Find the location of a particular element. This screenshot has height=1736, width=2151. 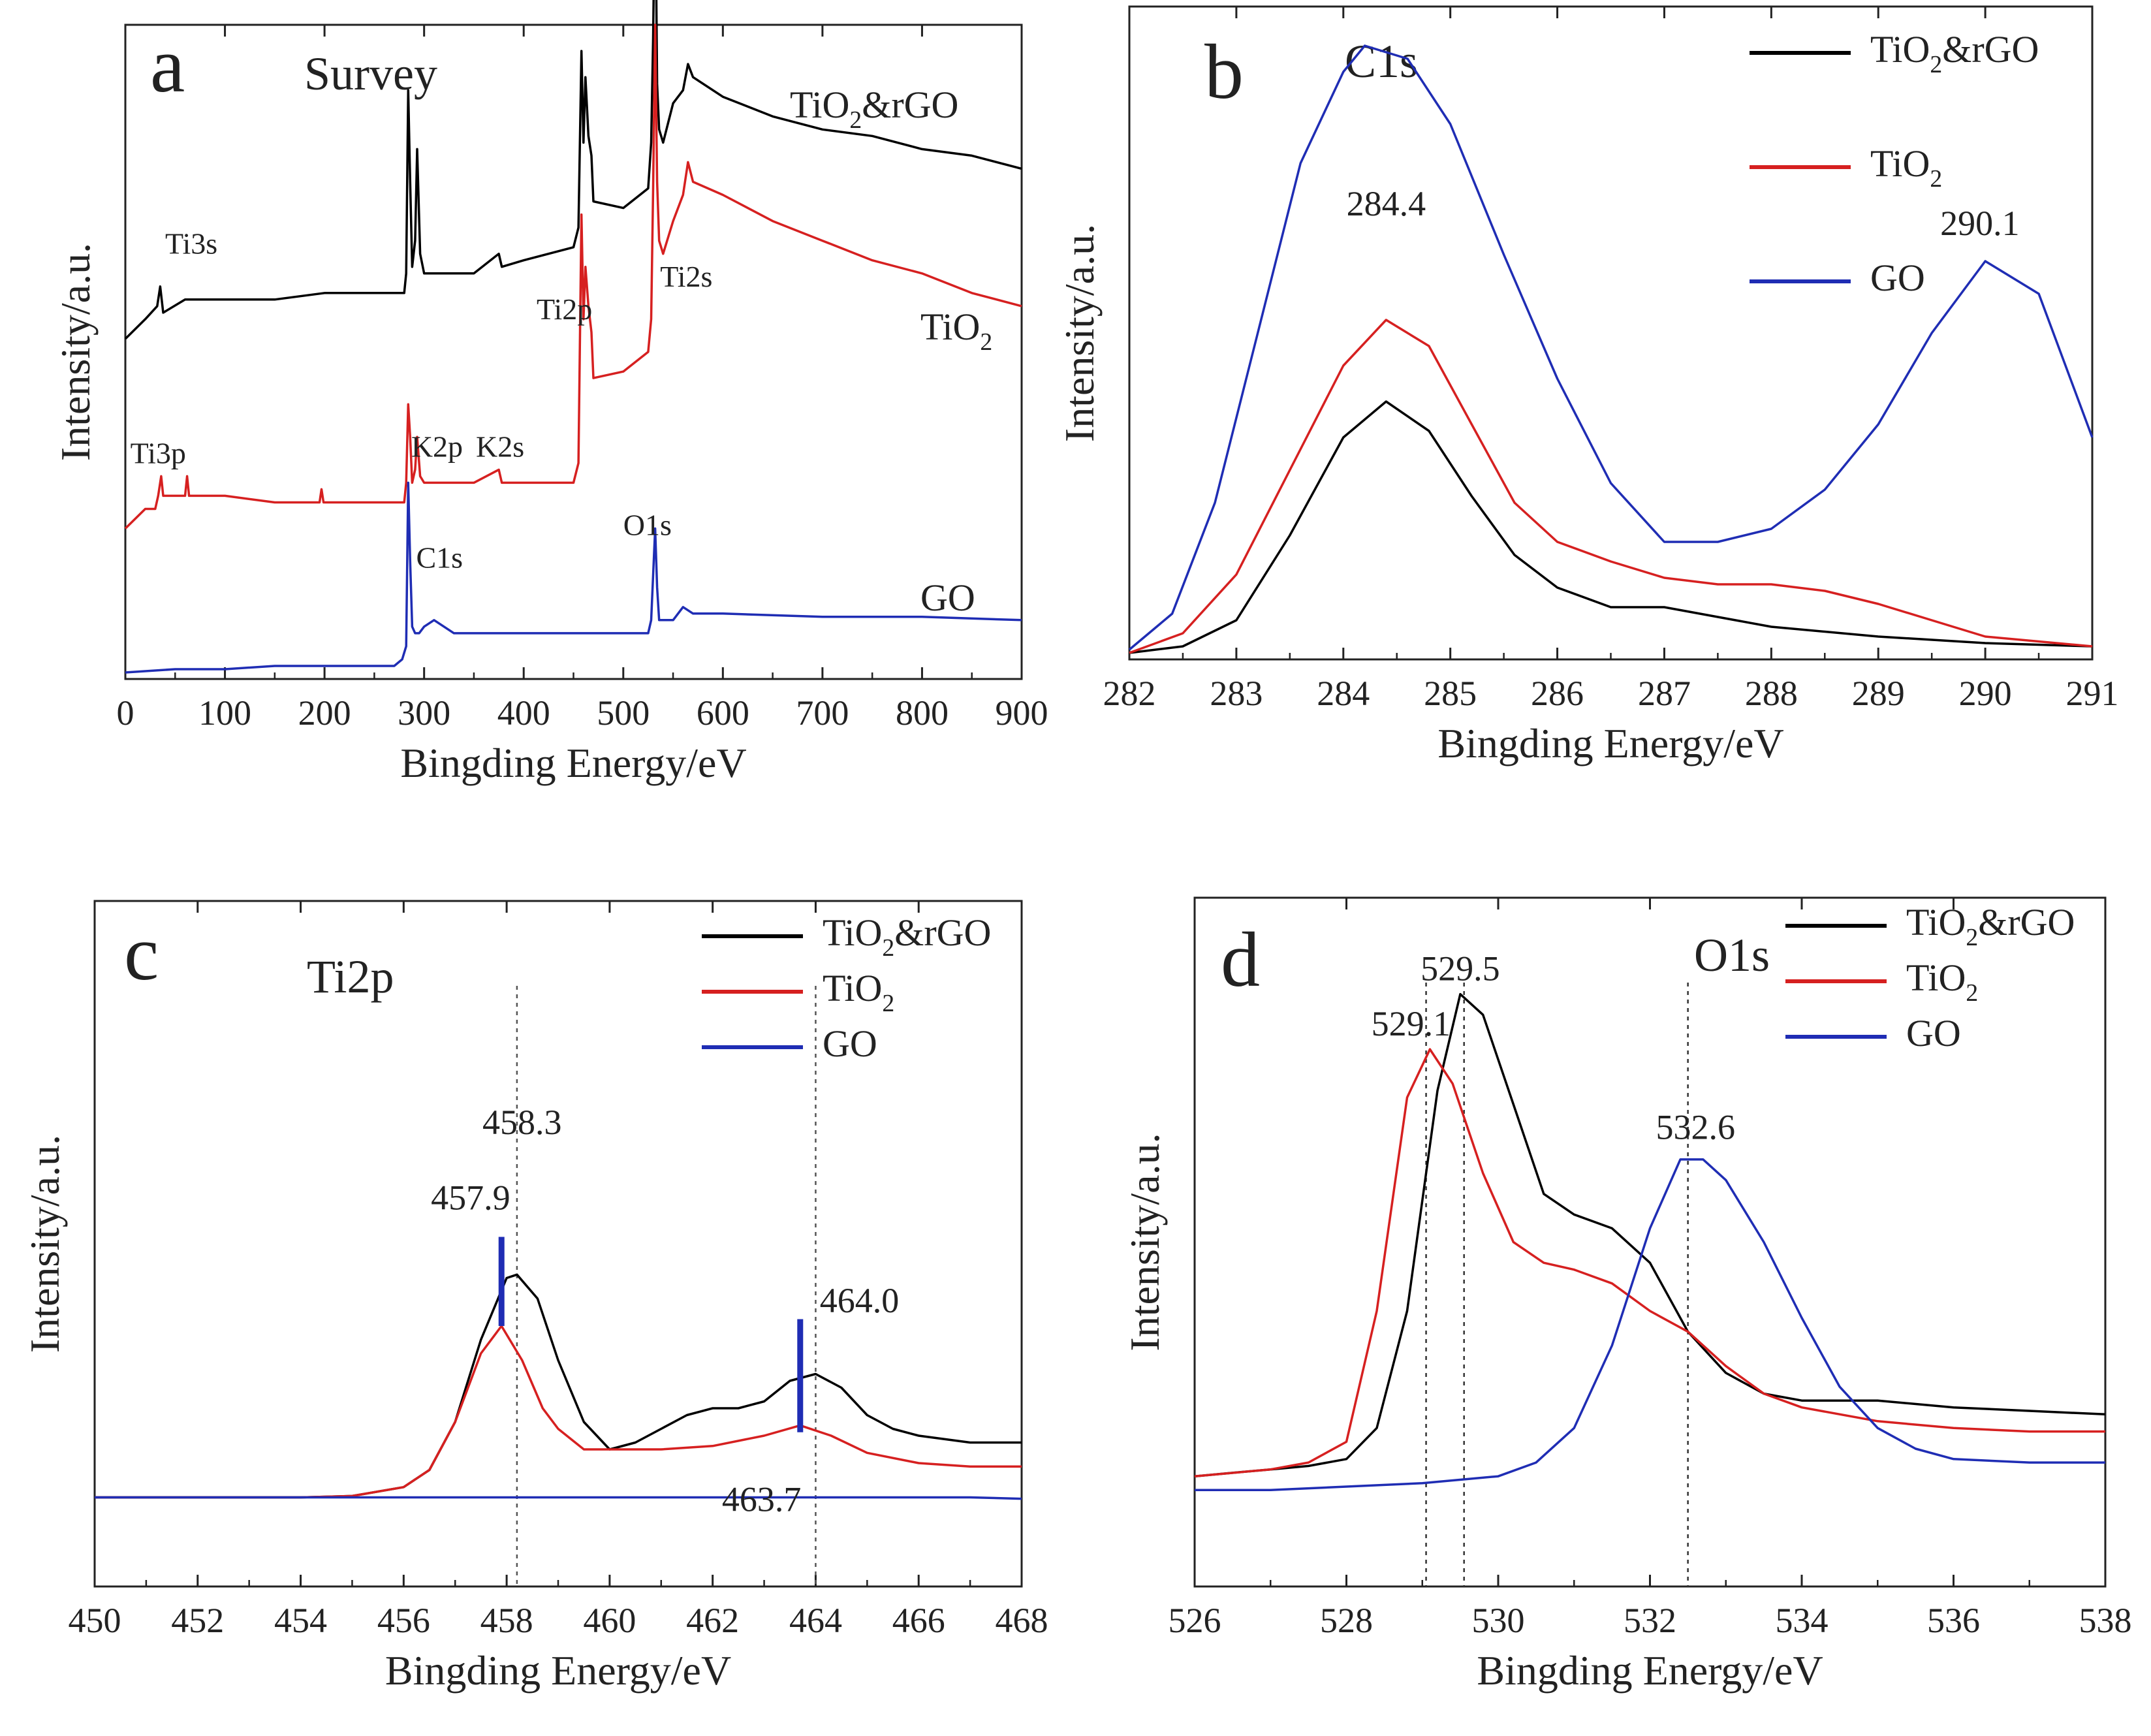

x-tick-label: 282 is located at coordinates (1129, 693).